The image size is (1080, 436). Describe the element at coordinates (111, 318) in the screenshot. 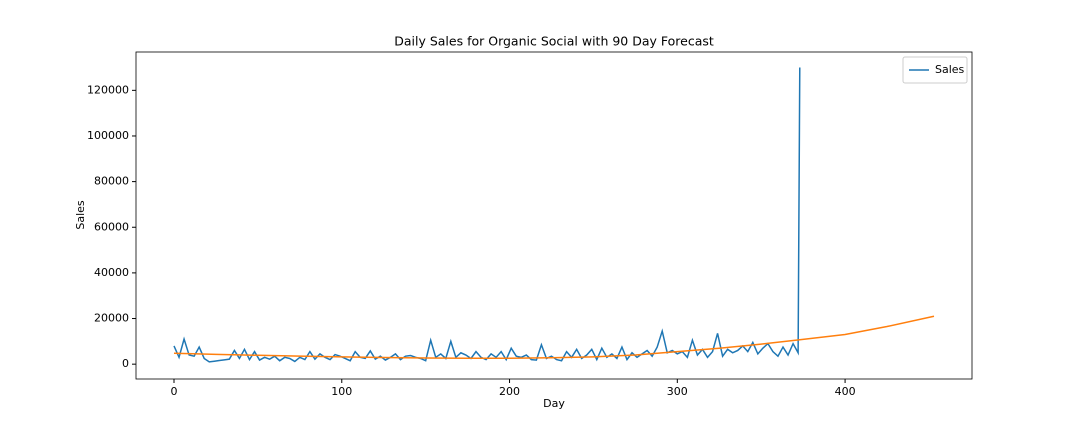

I see `y-tick-label: 20000` at that location.